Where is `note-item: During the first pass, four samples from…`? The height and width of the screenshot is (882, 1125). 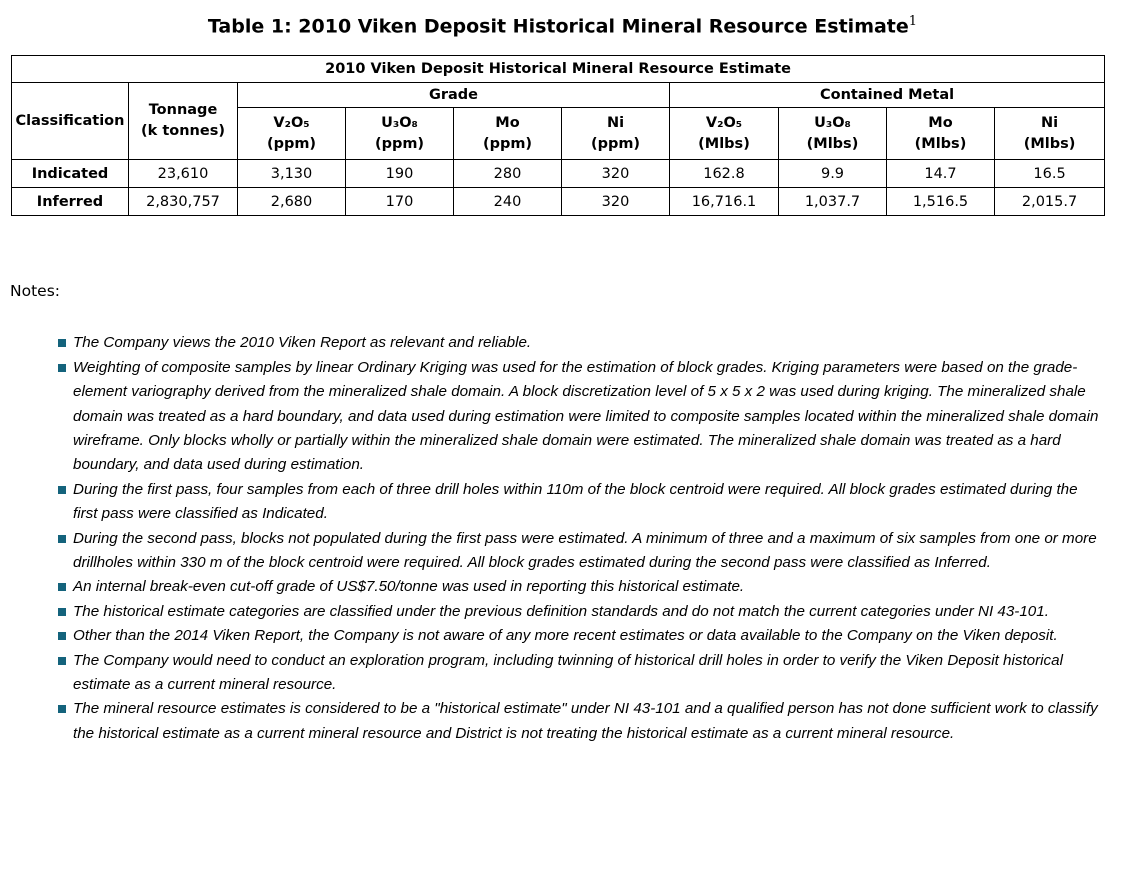 note-item: During the first pass, four samples from… is located at coordinates (582, 502).